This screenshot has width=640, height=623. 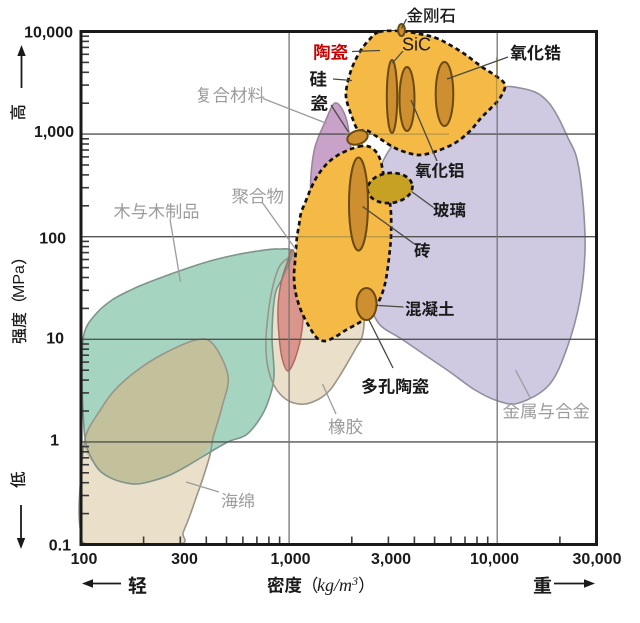 What do you see at coordinates (597, 559) in the screenshot?
I see `svg-text: 30,000` at bounding box center [597, 559].